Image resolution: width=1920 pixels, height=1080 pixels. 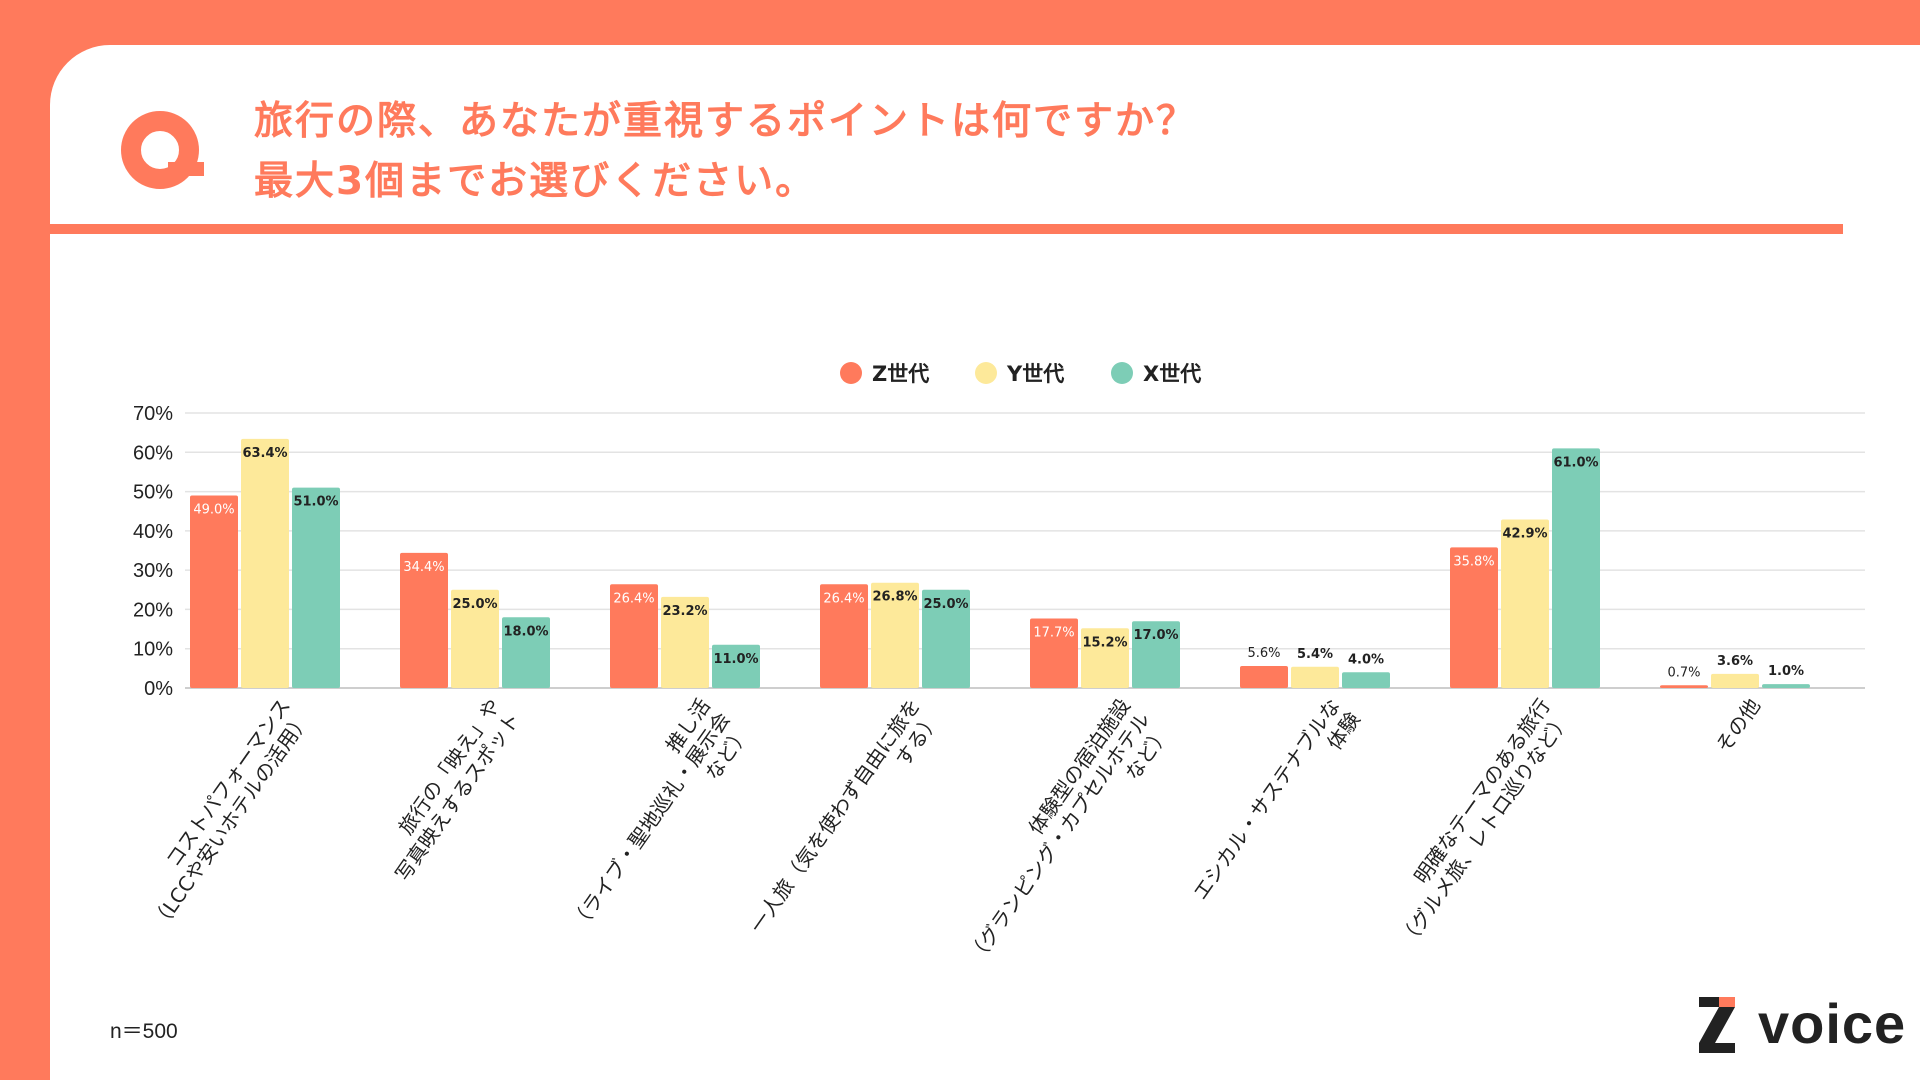 I want to click on legend-label-3: X世代, so click(x=1172, y=374).